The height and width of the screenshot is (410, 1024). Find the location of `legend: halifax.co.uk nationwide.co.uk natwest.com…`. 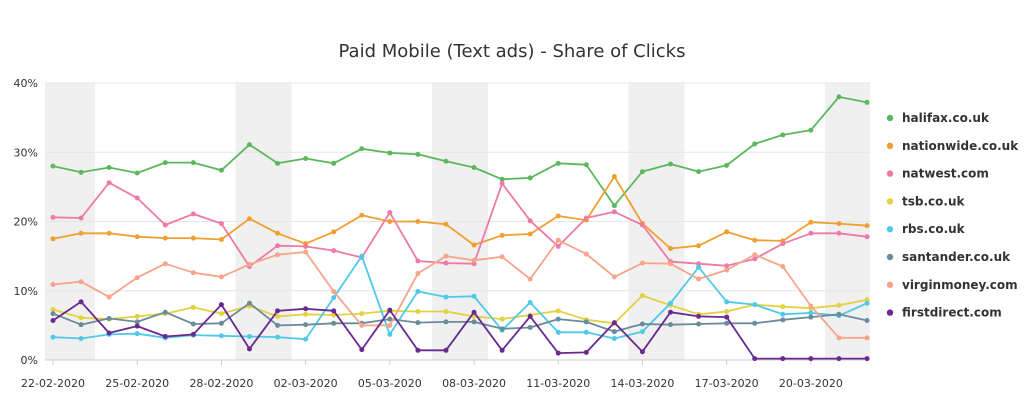

legend: halifax.co.uk nationwide.co.uk natwest.com… is located at coordinates (952, 215).